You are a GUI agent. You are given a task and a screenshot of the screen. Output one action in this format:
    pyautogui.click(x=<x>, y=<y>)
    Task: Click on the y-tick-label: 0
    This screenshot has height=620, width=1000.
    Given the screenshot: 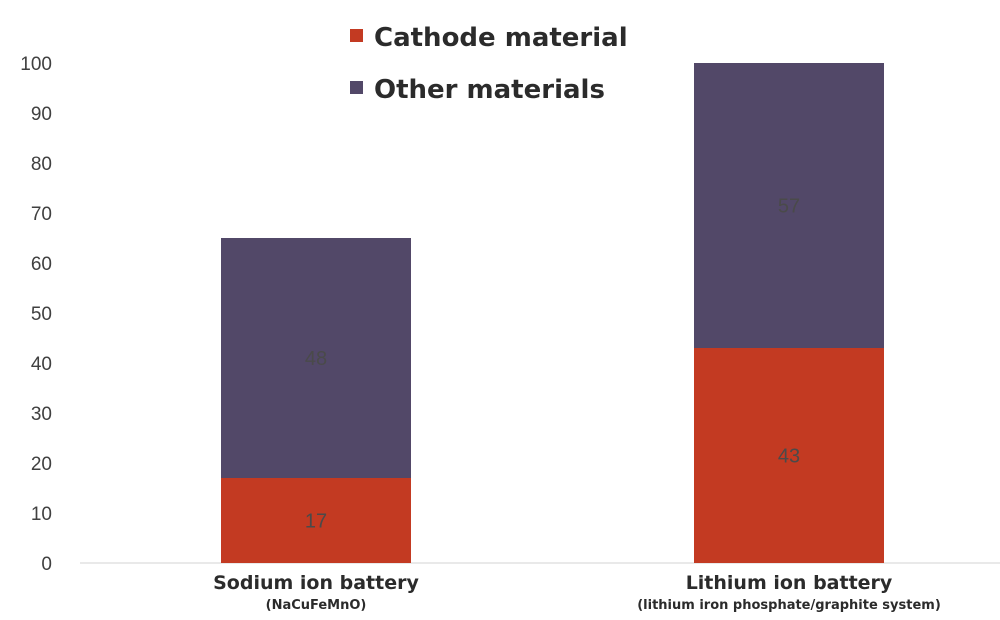 What is the action you would take?
    pyautogui.click(x=46, y=564)
    